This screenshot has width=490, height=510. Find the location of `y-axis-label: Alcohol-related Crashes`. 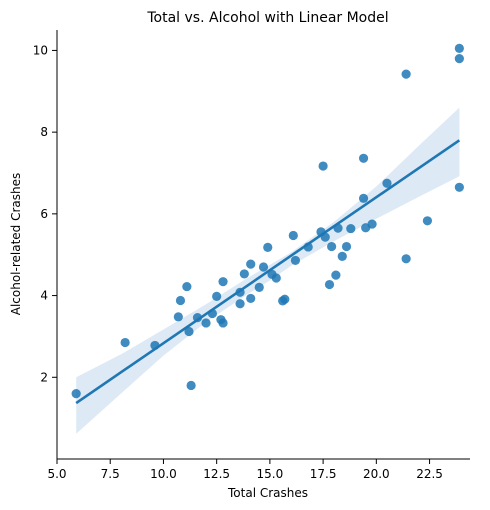

y-axis-label: Alcohol-related Crashes is located at coordinates (16, 244).